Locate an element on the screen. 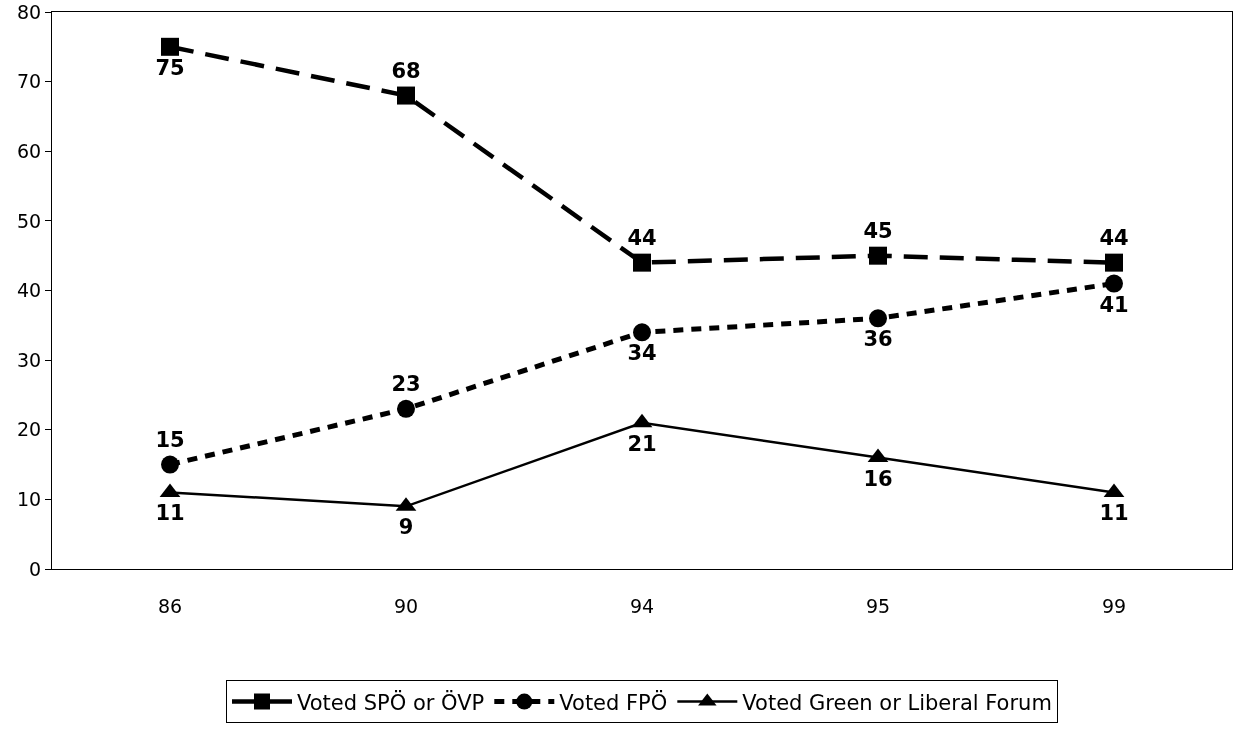 Image resolution: width=1243 pixels, height=734 pixels. data-label: 21 is located at coordinates (642, 443).